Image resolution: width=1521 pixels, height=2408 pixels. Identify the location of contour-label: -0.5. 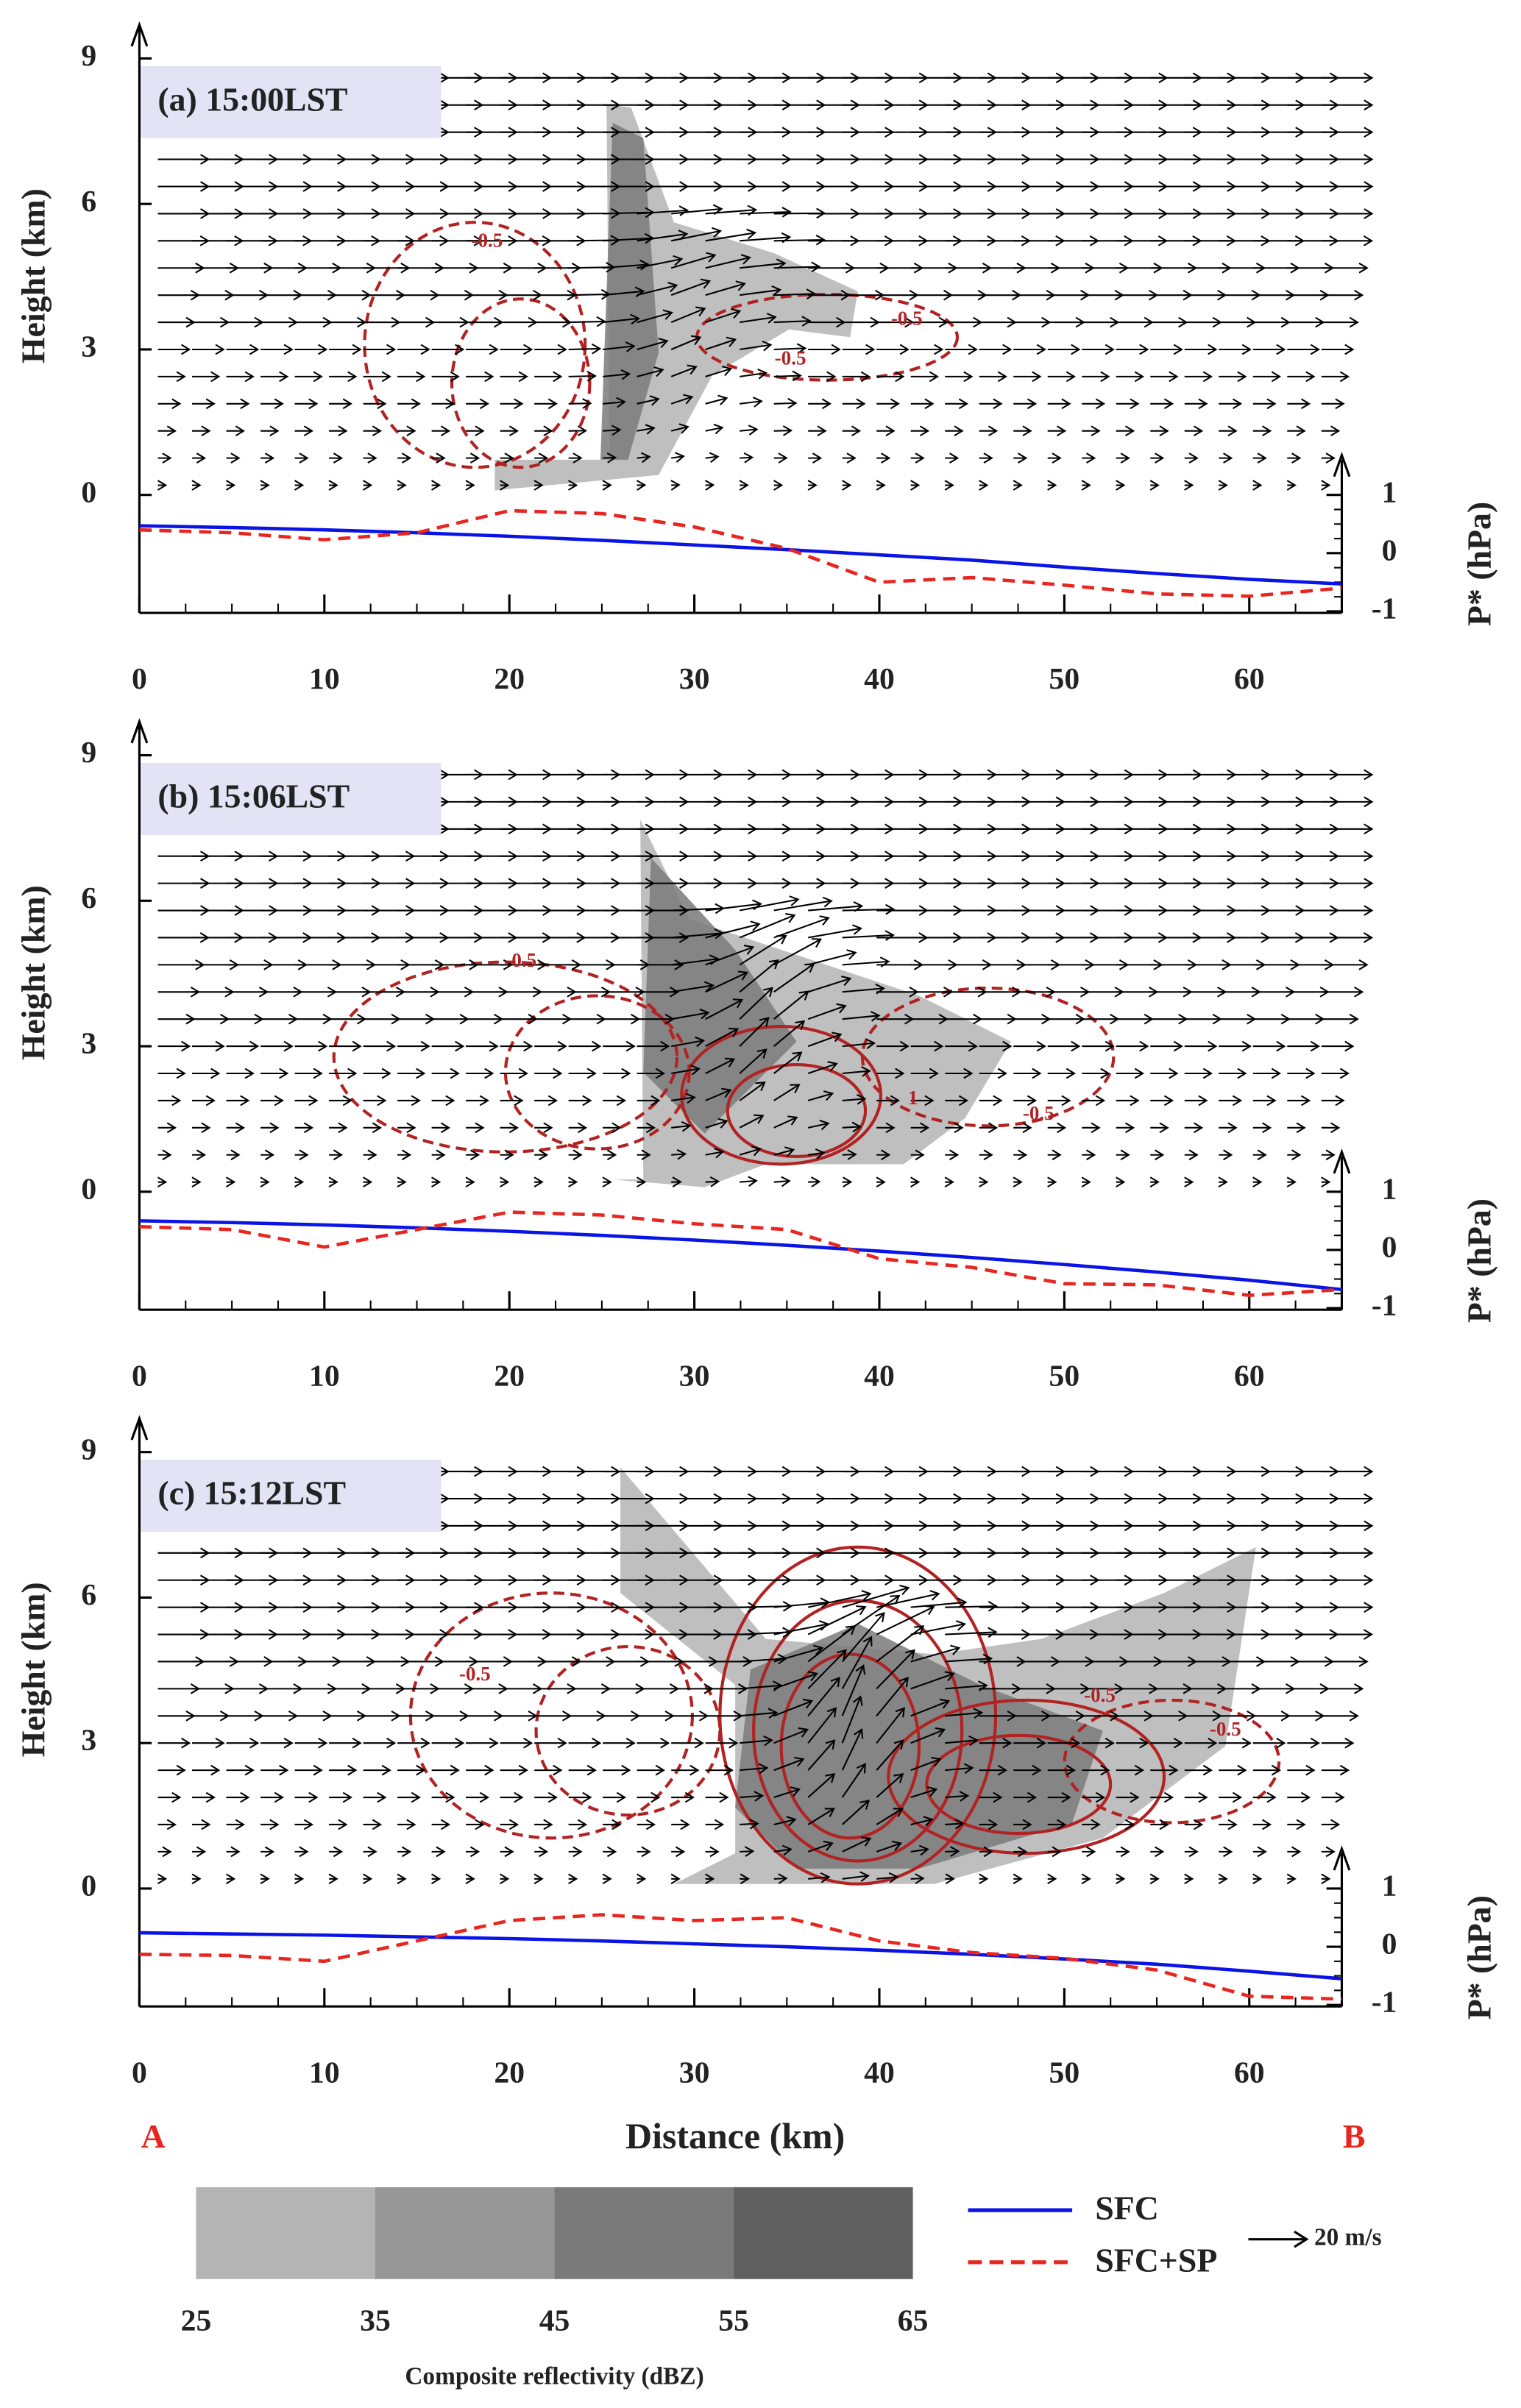
(1100, 1695).